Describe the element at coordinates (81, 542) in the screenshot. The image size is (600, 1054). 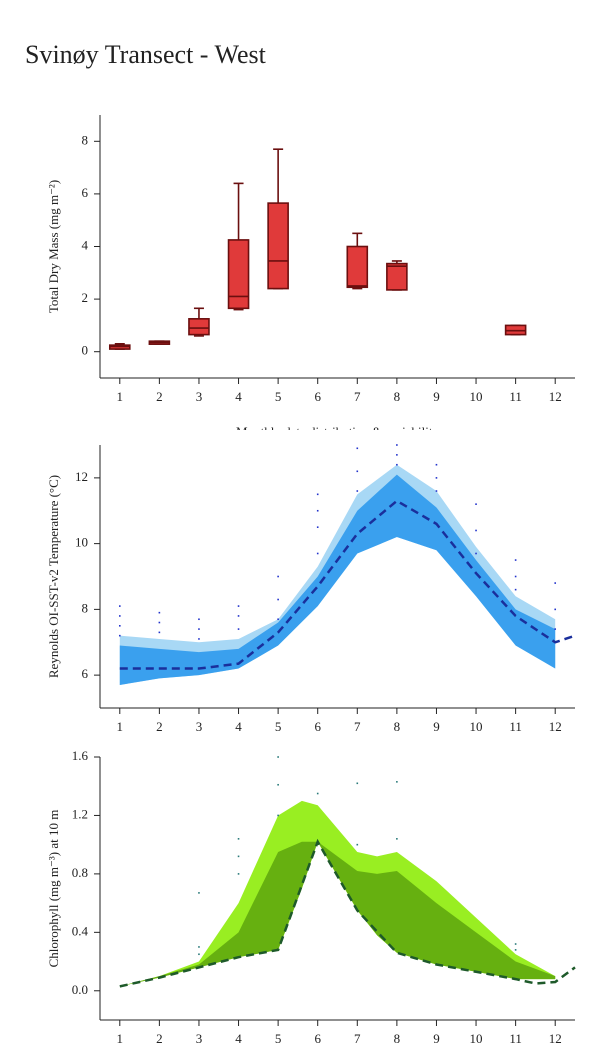
I see `y-tick-label: 10` at that location.